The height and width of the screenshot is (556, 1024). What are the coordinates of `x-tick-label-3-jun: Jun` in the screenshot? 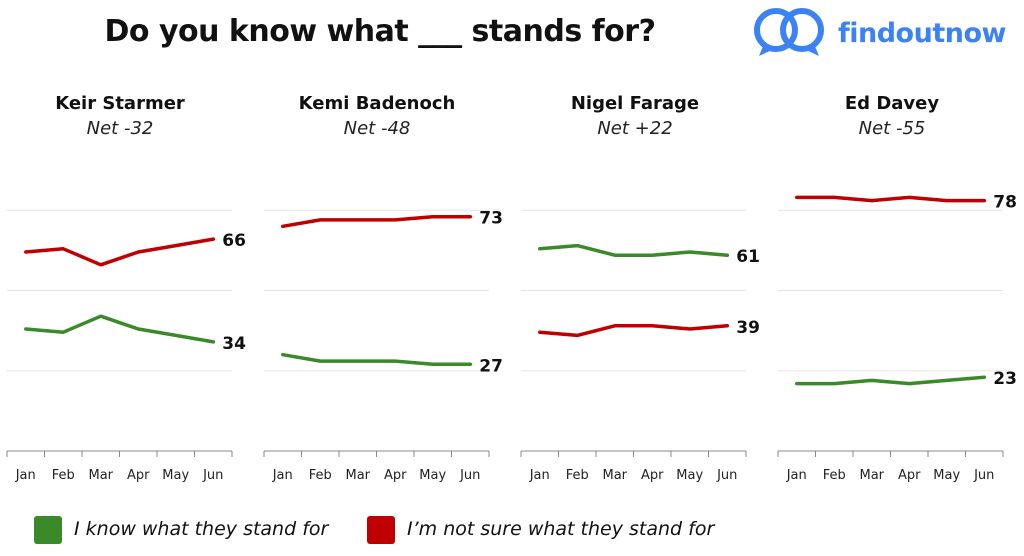 It's located at (726, 475).